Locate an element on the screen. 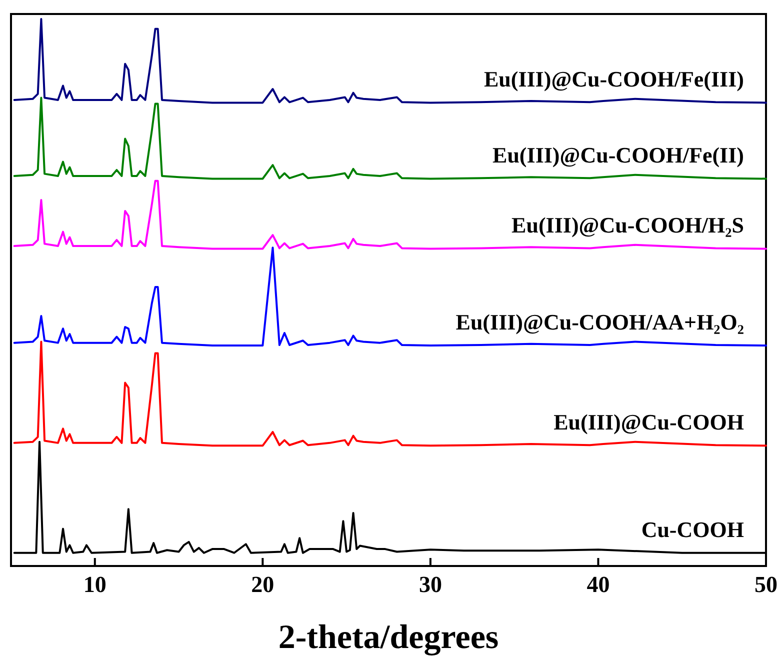 This screenshot has height=670, width=782. x-tick-label: 20 is located at coordinates (262, 584).